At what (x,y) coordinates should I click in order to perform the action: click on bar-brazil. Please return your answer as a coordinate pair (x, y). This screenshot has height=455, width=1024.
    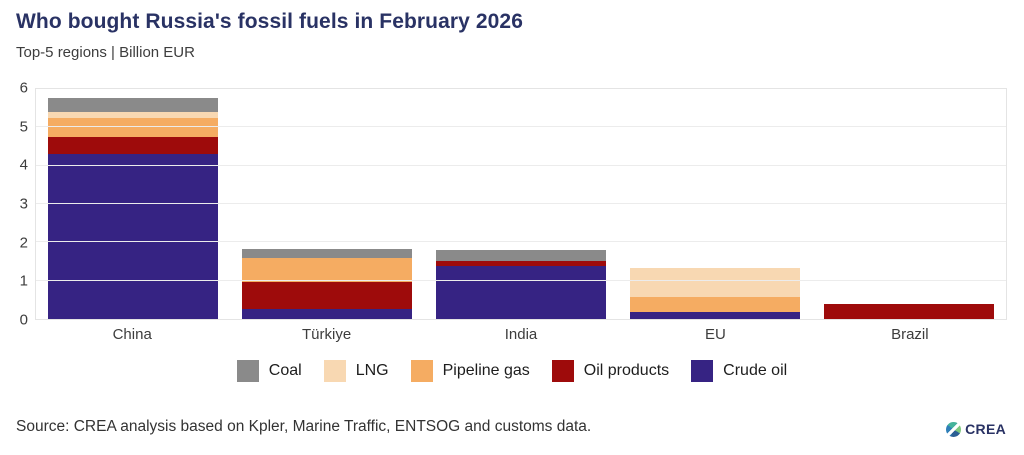
    Looking at the image, I should click on (909, 311).